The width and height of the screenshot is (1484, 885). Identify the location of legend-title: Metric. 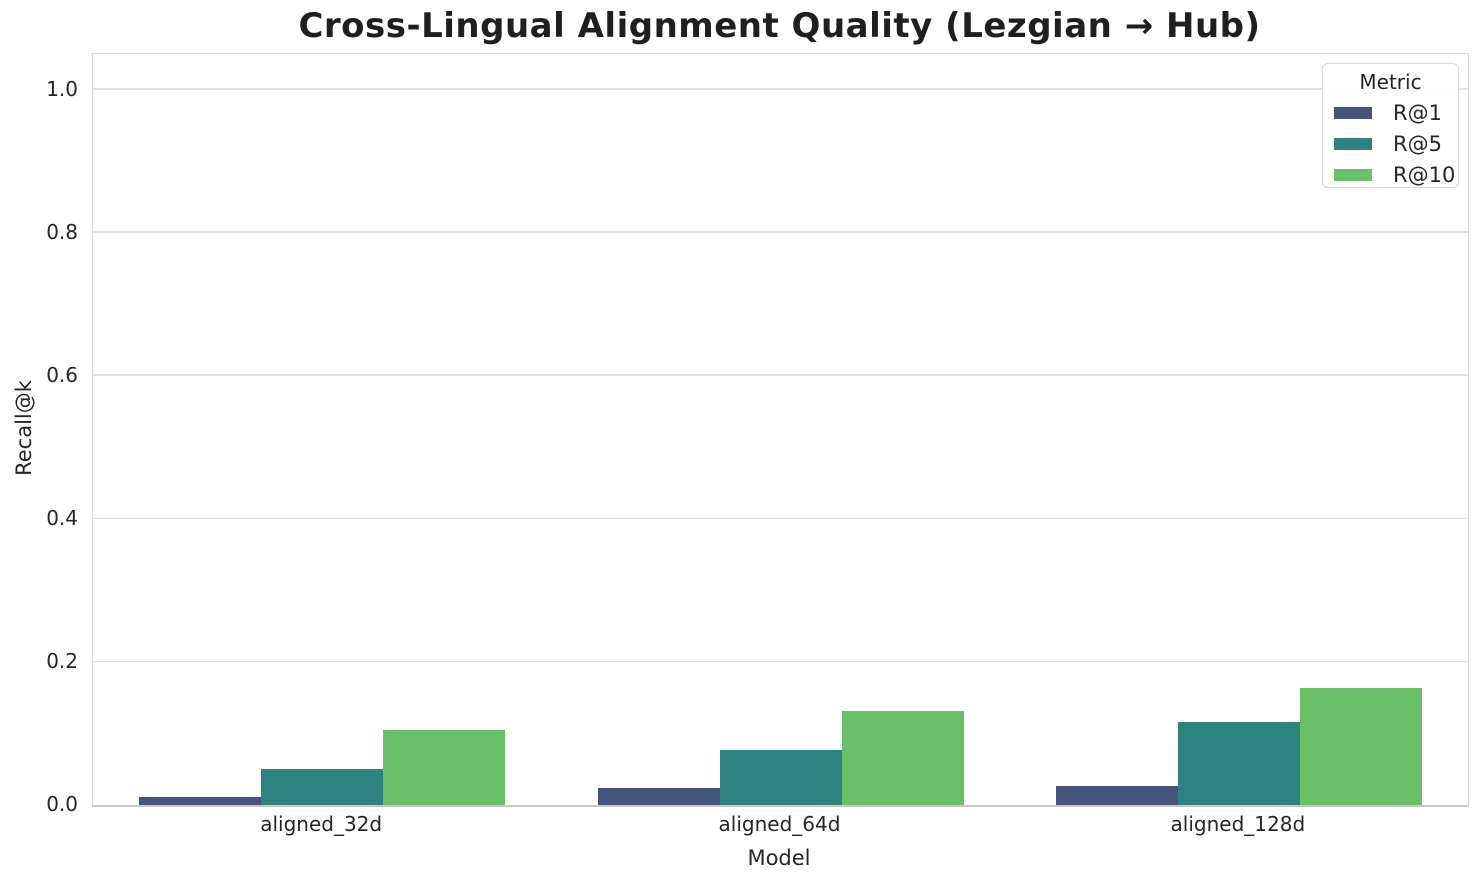
(1390, 82).